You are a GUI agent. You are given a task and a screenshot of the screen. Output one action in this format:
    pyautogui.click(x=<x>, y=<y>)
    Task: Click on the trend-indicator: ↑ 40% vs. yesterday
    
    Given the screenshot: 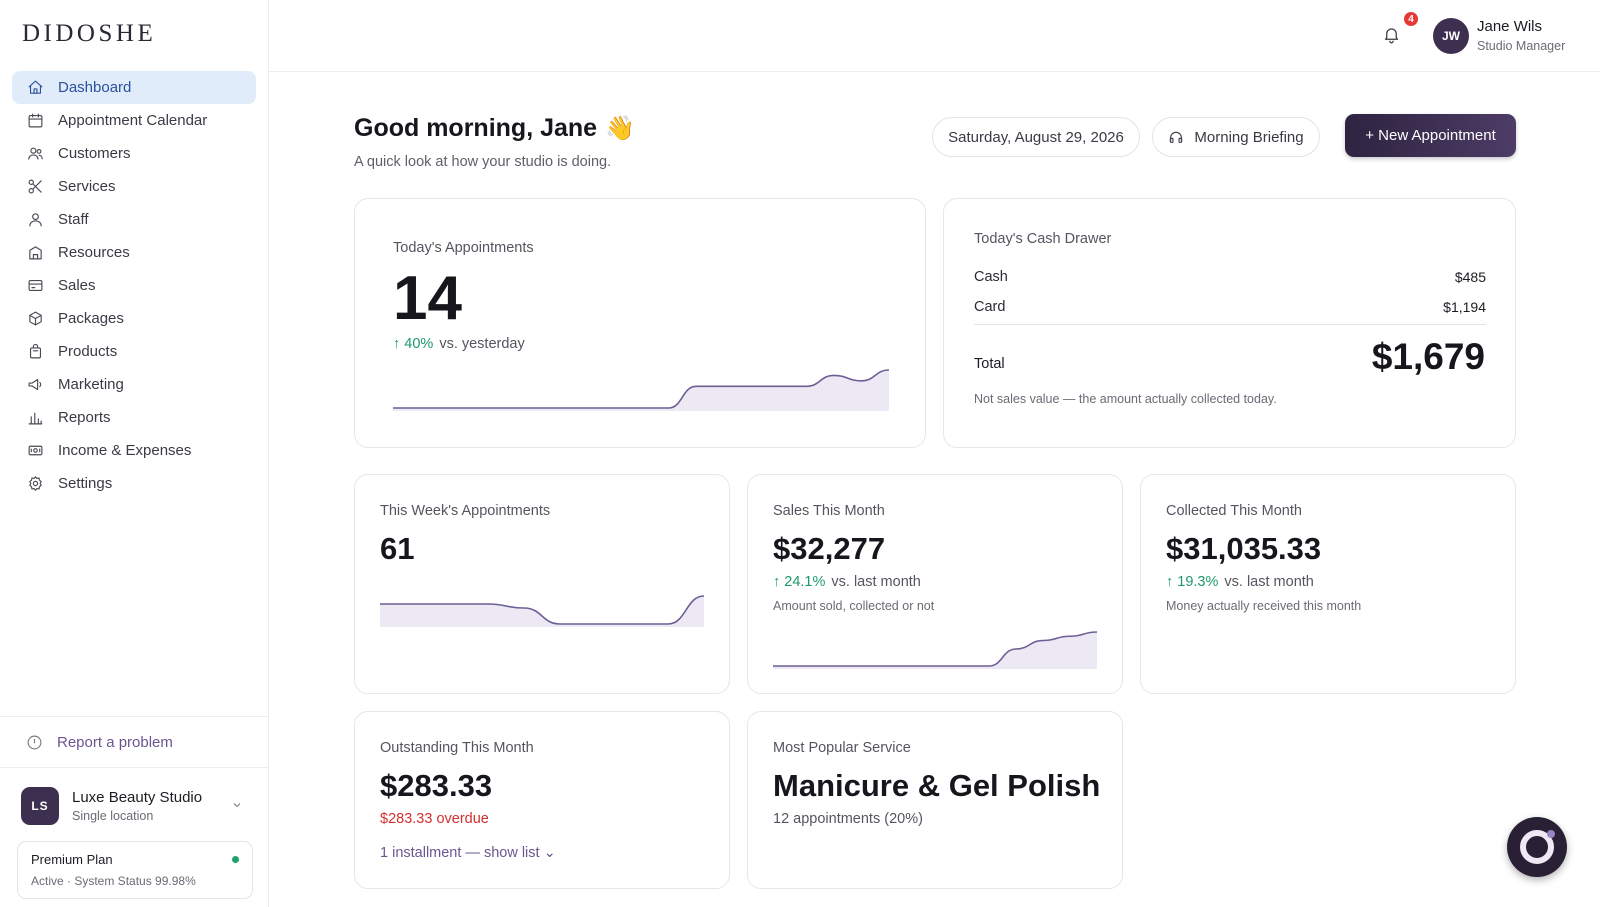 What is the action you would take?
    pyautogui.click(x=459, y=344)
    